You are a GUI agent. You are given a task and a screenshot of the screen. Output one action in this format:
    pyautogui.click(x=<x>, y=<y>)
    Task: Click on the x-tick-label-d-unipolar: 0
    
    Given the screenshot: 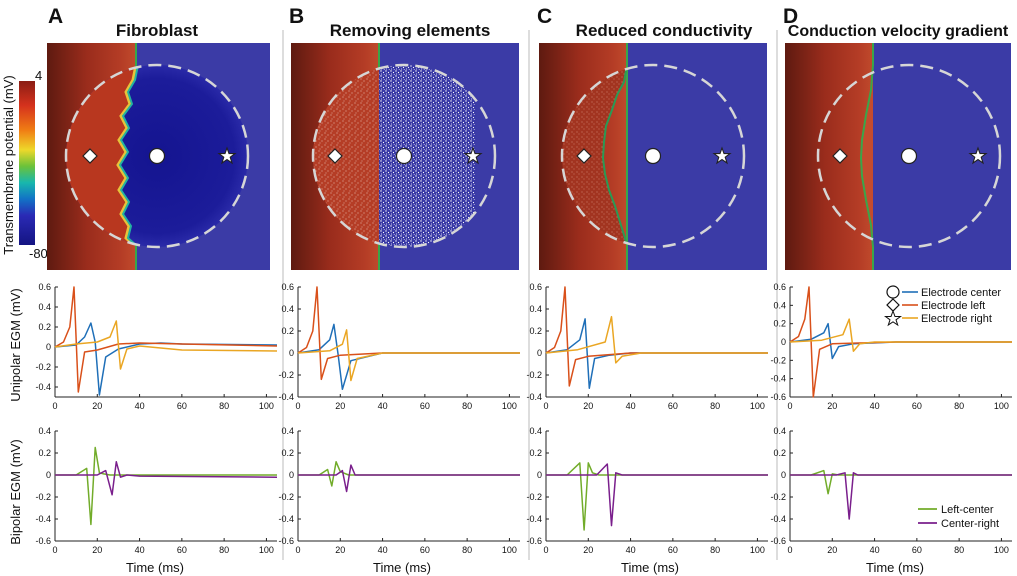 What is the action you would take?
    pyautogui.click(x=789, y=406)
    